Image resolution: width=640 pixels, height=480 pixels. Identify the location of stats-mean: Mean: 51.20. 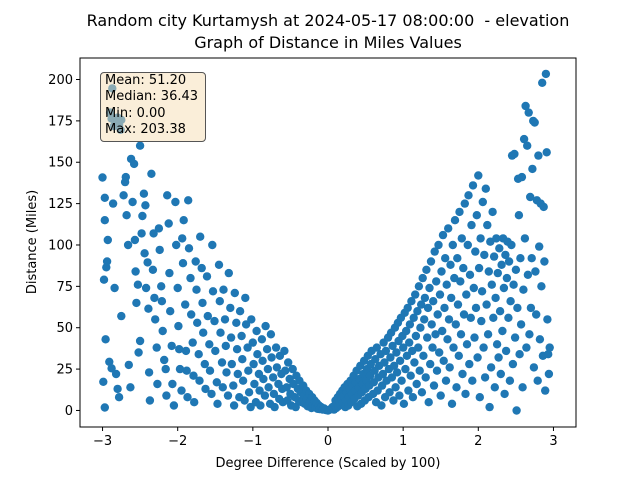
(146, 80).